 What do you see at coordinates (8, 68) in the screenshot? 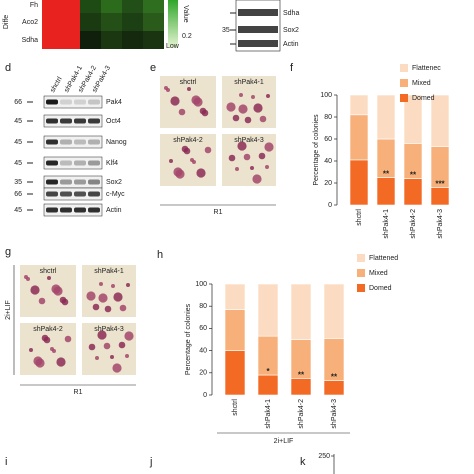
I see `panel-letter: d` at bounding box center [8, 68].